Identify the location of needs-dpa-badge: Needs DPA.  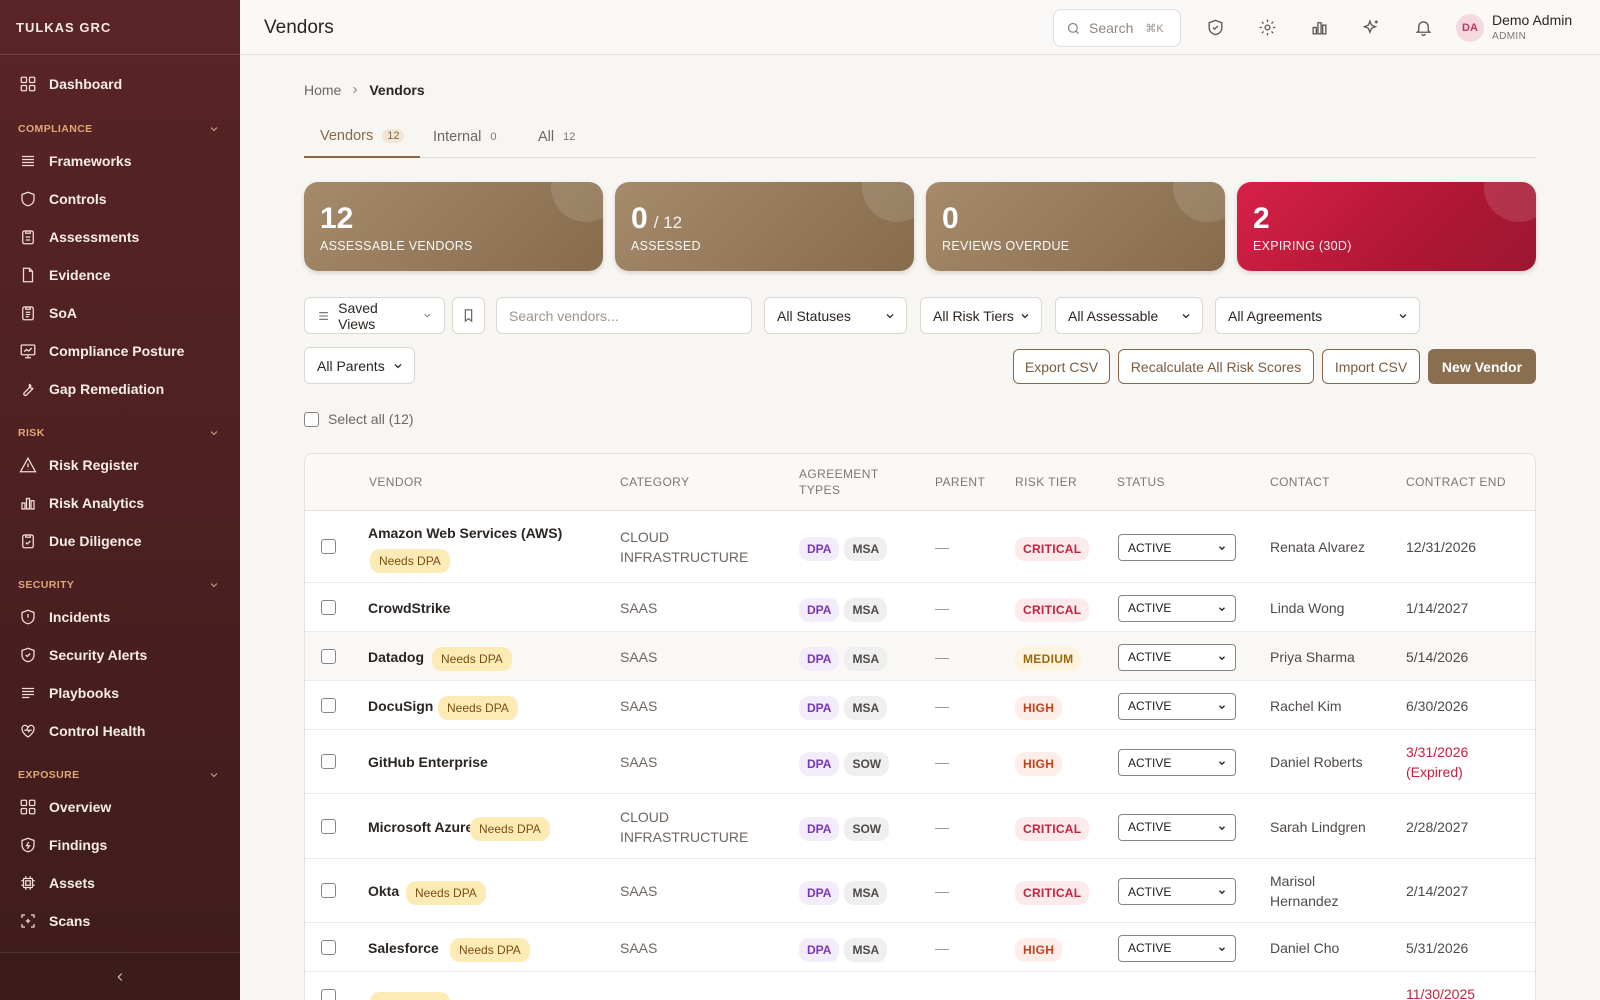
(478, 707).